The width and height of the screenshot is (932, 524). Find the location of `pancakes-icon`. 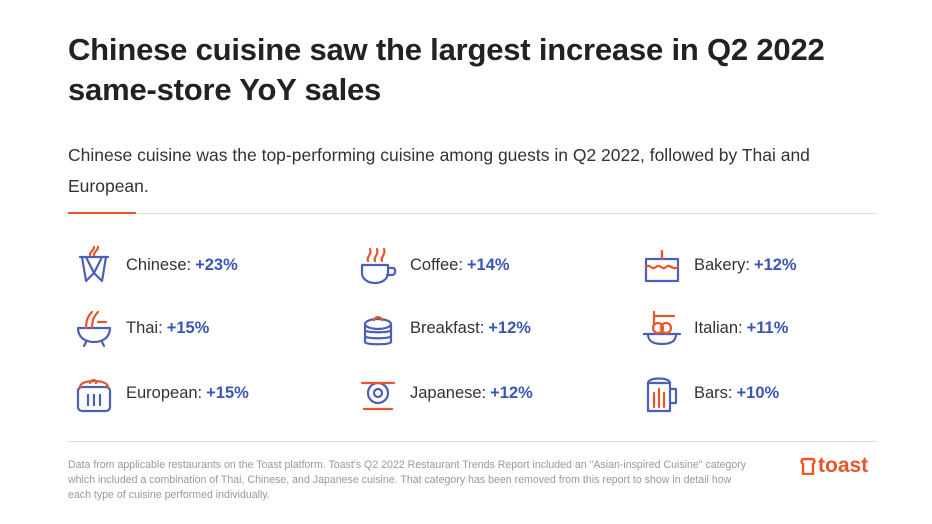

pancakes-icon is located at coordinates (378, 330).